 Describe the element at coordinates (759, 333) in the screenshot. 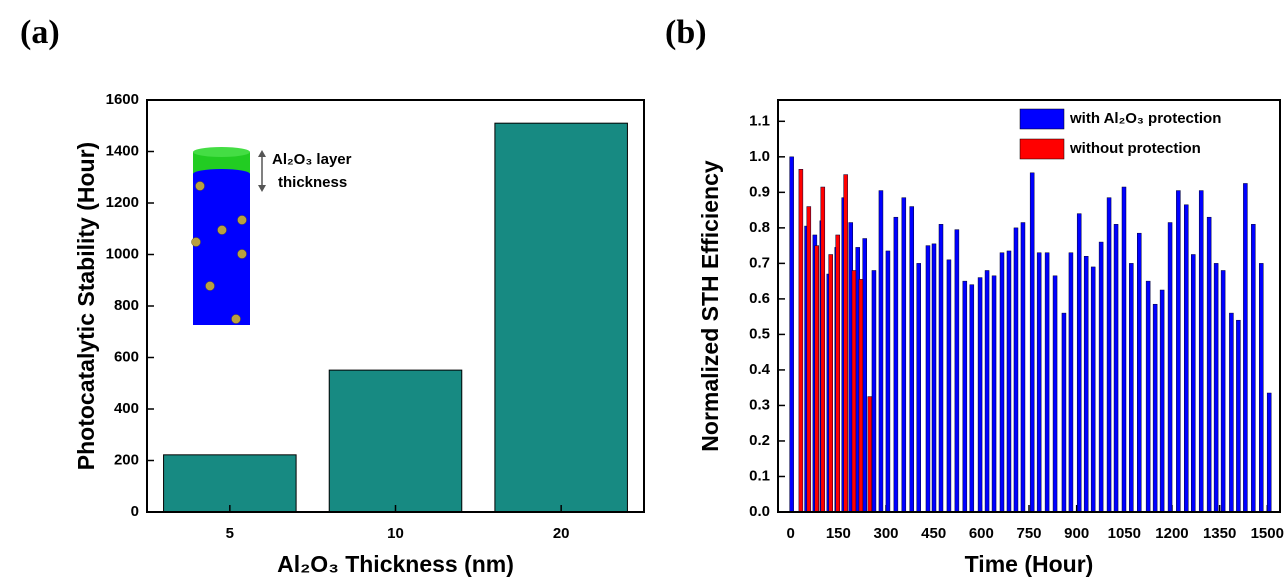

I see `y-tick-label: 0.5` at that location.